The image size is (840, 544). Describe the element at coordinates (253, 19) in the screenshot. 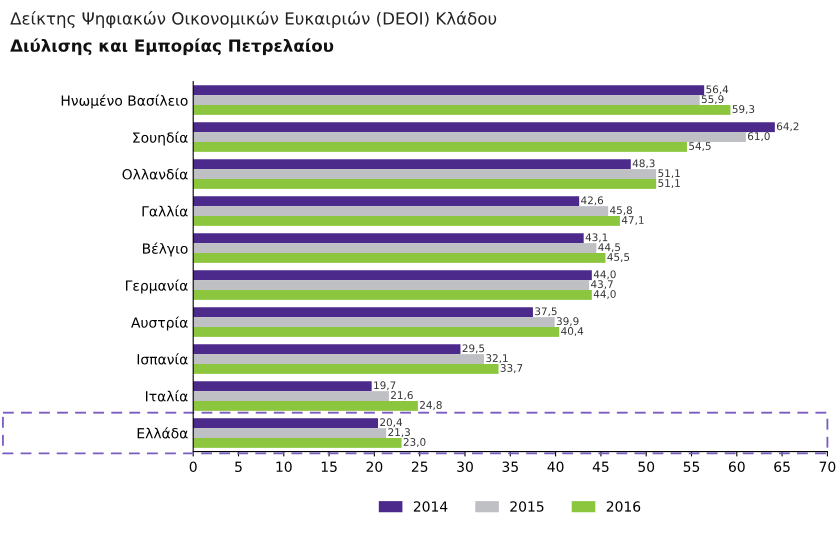

I see `chart-title: Δείκτης Ψηφιακών Οικονομικών Ευκαιριών (DEOI) Κλάδου` at that location.